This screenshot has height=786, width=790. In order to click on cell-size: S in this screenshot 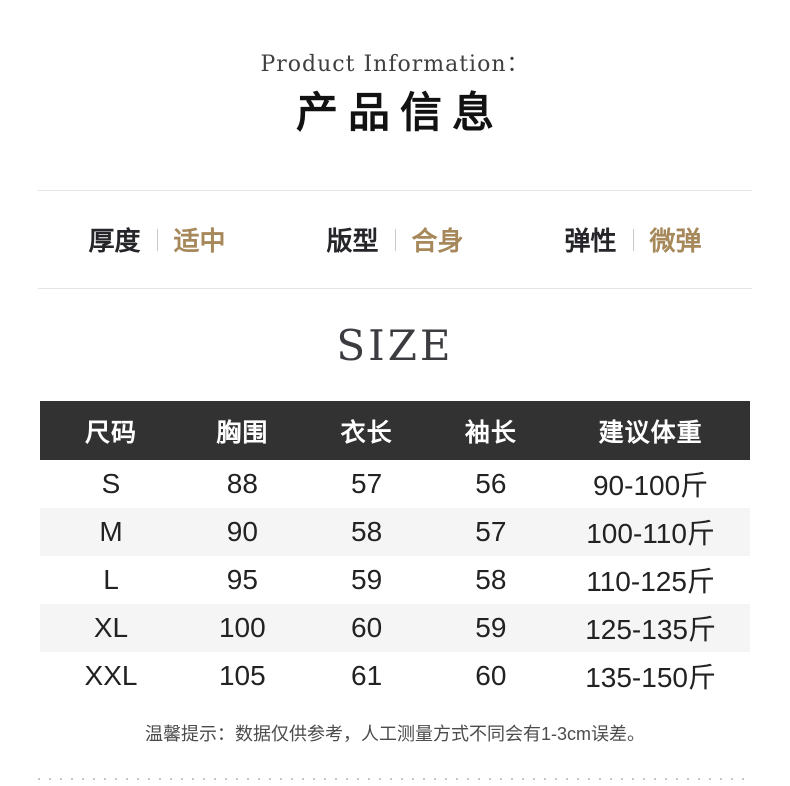, I will do `click(111, 483)`.